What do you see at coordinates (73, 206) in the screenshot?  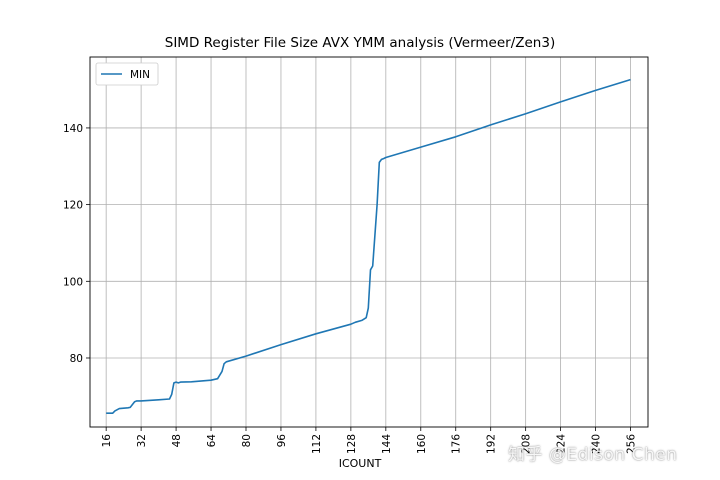 I see `y-tick-label: 120` at bounding box center [73, 206].